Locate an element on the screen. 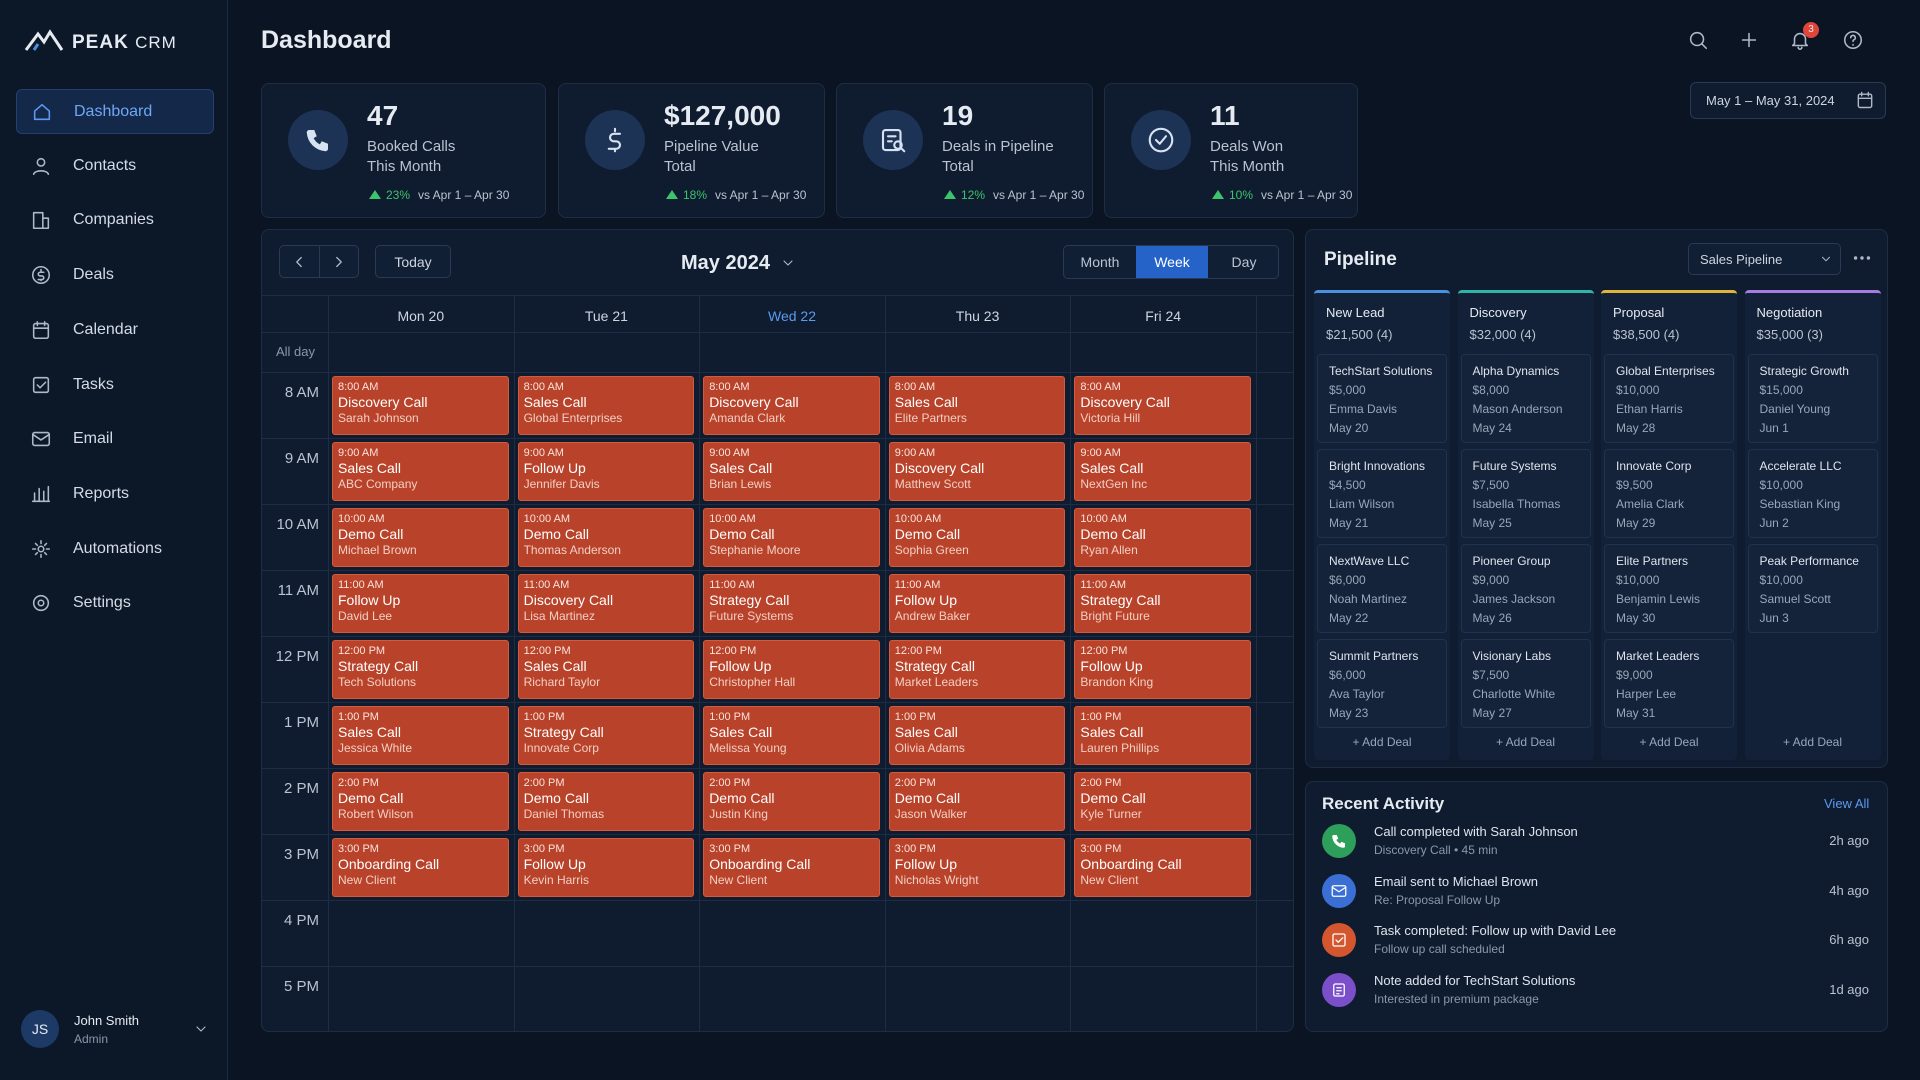 This screenshot has width=1920, height=1080. deal-card: NextWave LLC $6,000 Noah Martinez May 22 is located at coordinates (1382, 588).